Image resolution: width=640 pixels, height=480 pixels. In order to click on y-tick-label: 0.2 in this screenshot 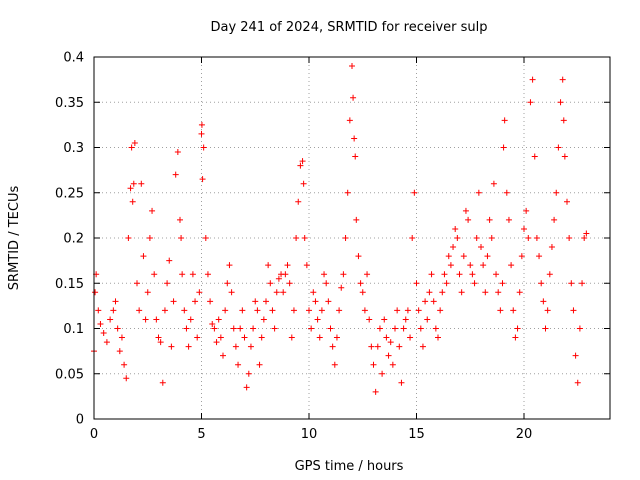, I will do `click(73, 239)`.